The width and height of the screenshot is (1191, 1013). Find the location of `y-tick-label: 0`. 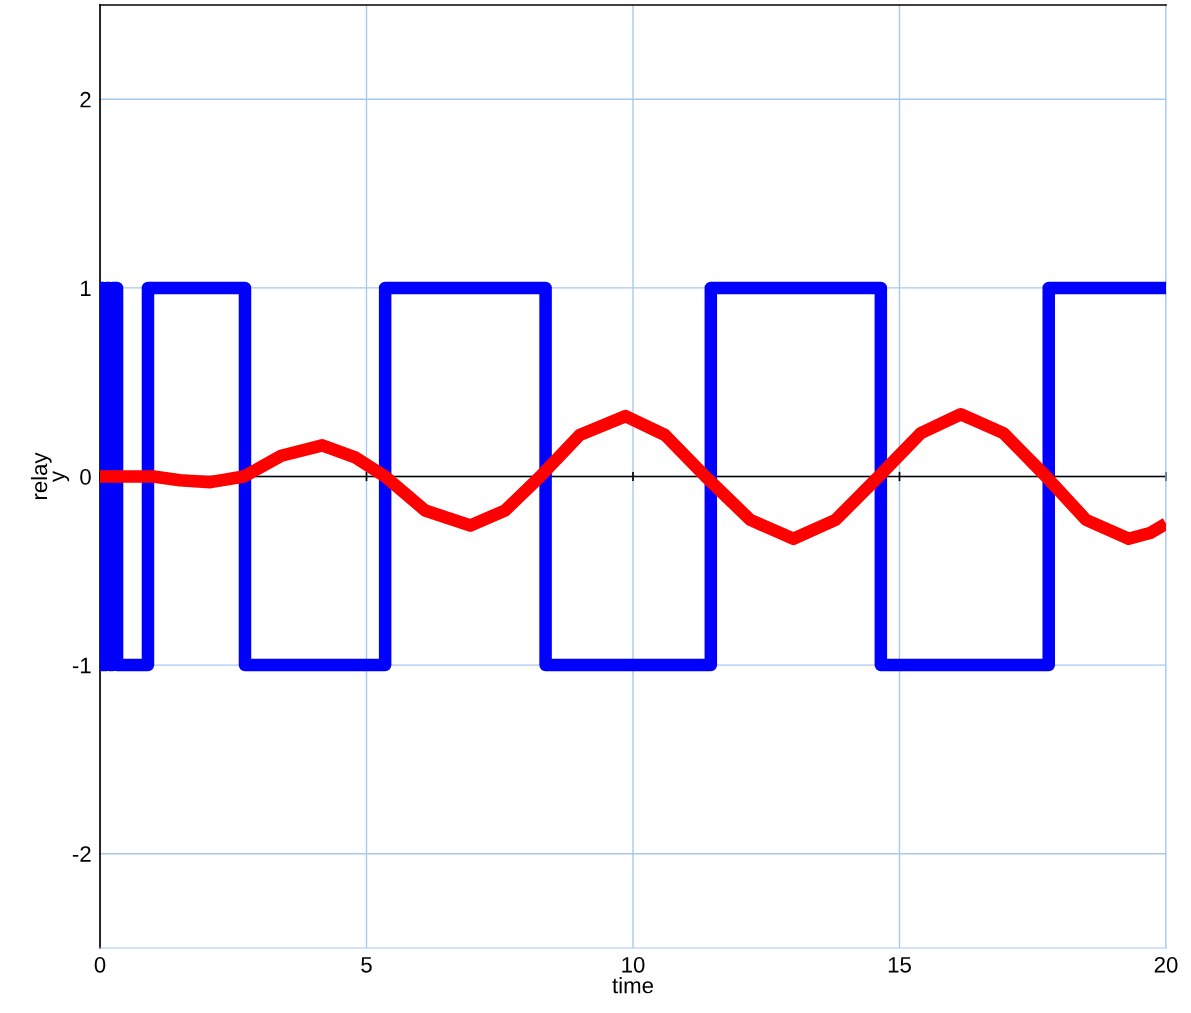

y-tick-label: 0 is located at coordinates (85, 477).